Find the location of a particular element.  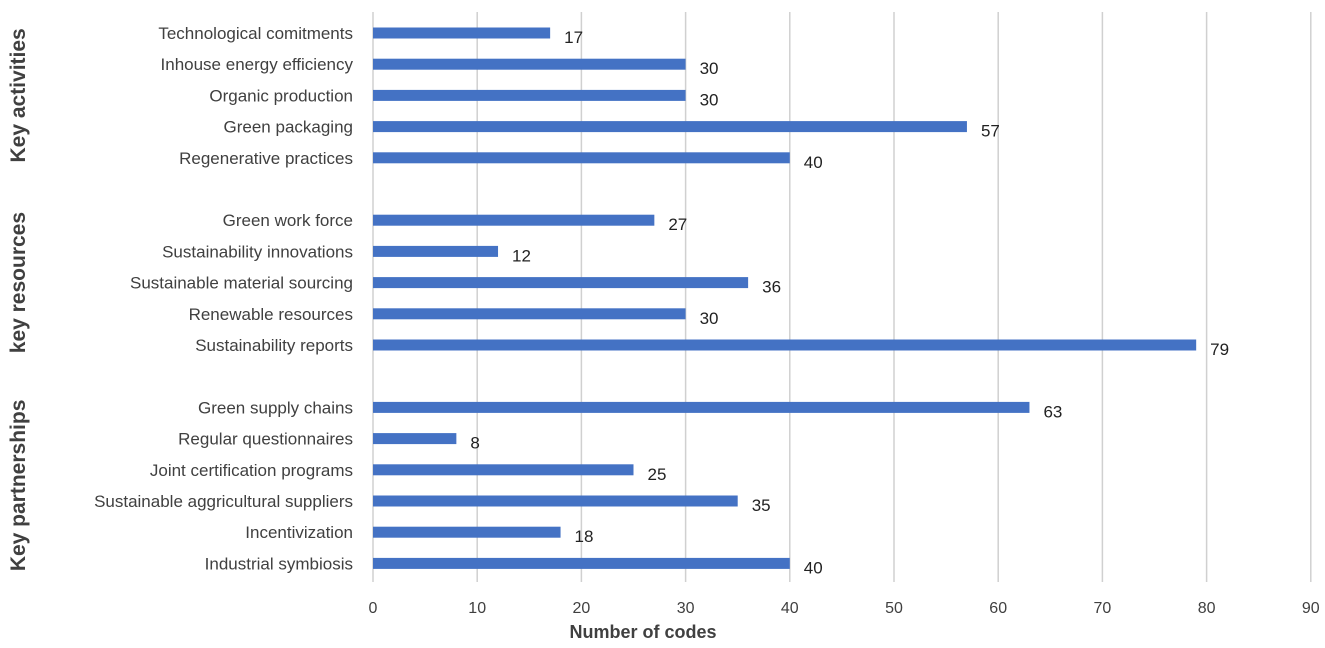

value-label: 8 is located at coordinates (474, 443).